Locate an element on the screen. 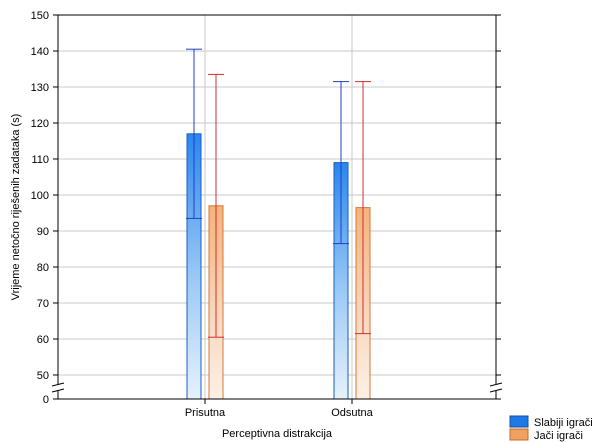  y-axis-title: Vrijeme netočno riješenih zadataka (s) is located at coordinates (16, 207).